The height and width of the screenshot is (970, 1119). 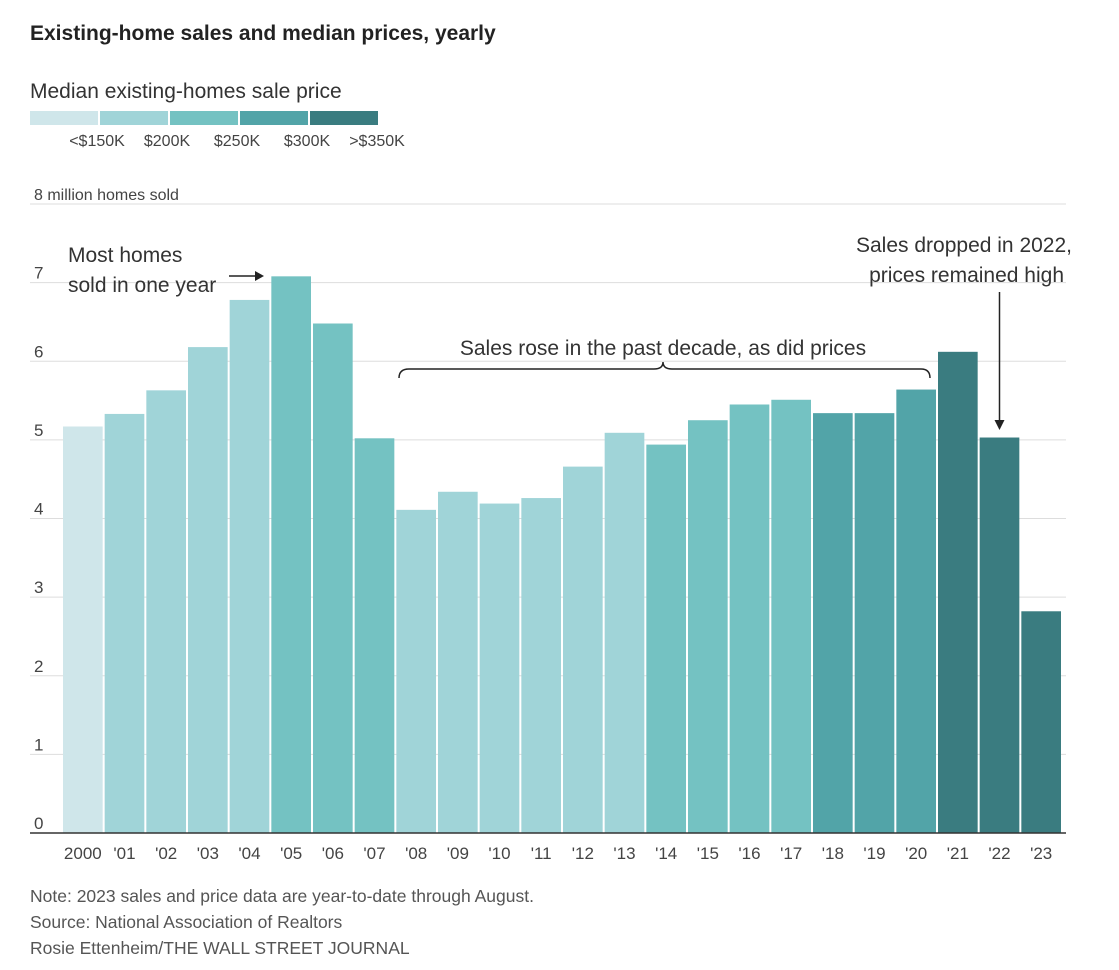 What do you see at coordinates (38, 509) in the screenshot?
I see `y-tick-label: 4` at bounding box center [38, 509].